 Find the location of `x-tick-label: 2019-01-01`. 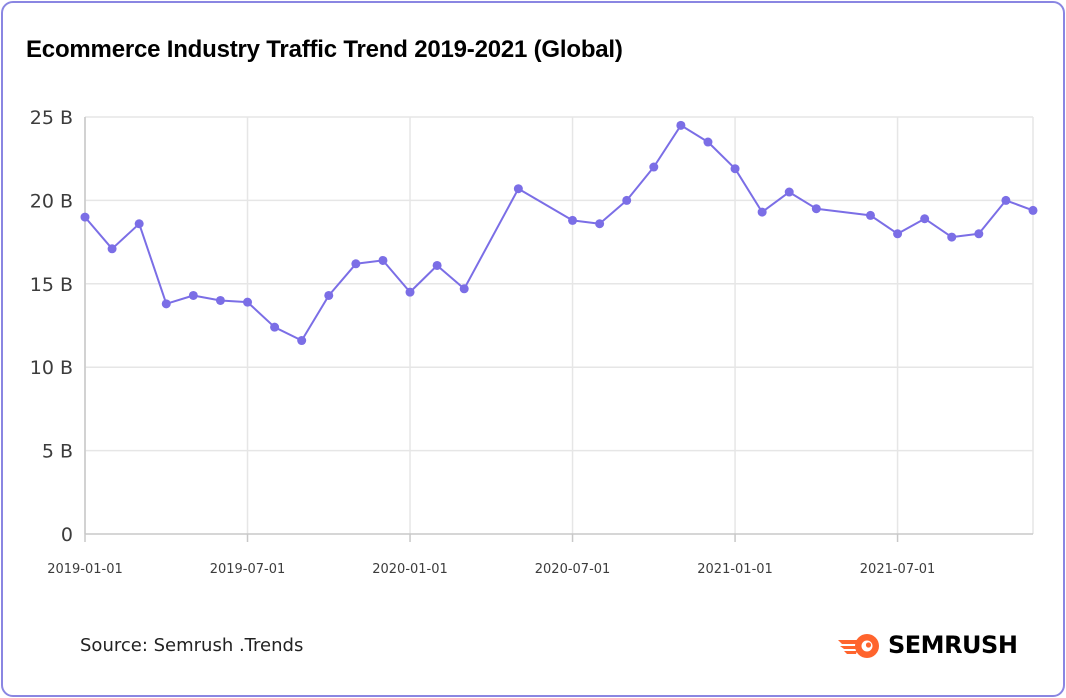

x-tick-label: 2019-01-01 is located at coordinates (85, 569).